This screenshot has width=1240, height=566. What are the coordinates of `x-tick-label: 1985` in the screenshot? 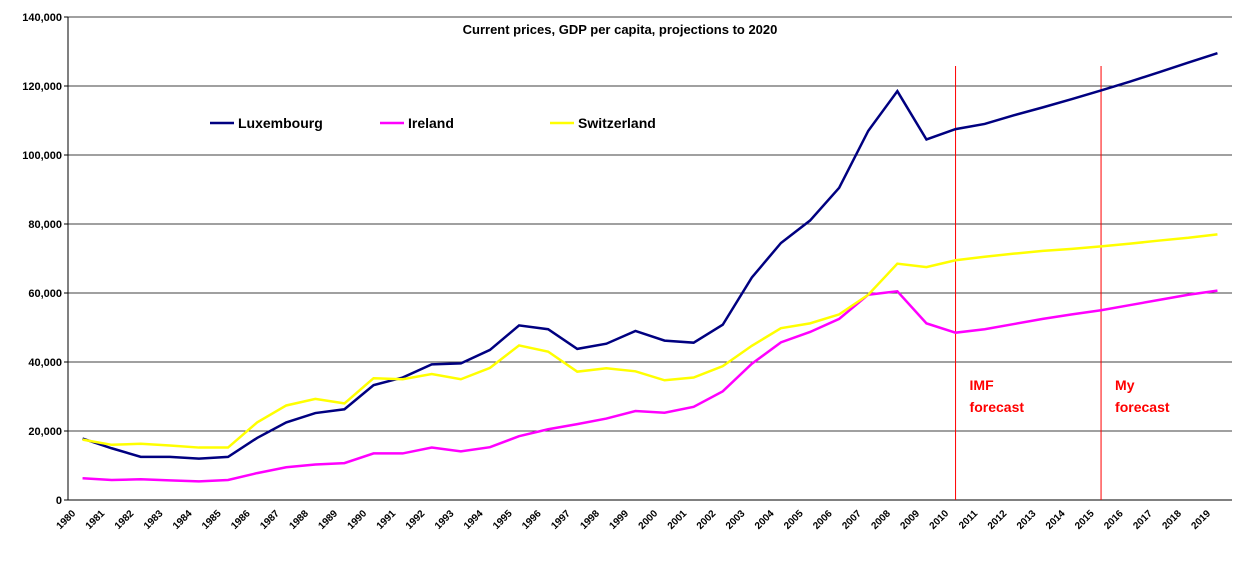 It's located at (212, 520).